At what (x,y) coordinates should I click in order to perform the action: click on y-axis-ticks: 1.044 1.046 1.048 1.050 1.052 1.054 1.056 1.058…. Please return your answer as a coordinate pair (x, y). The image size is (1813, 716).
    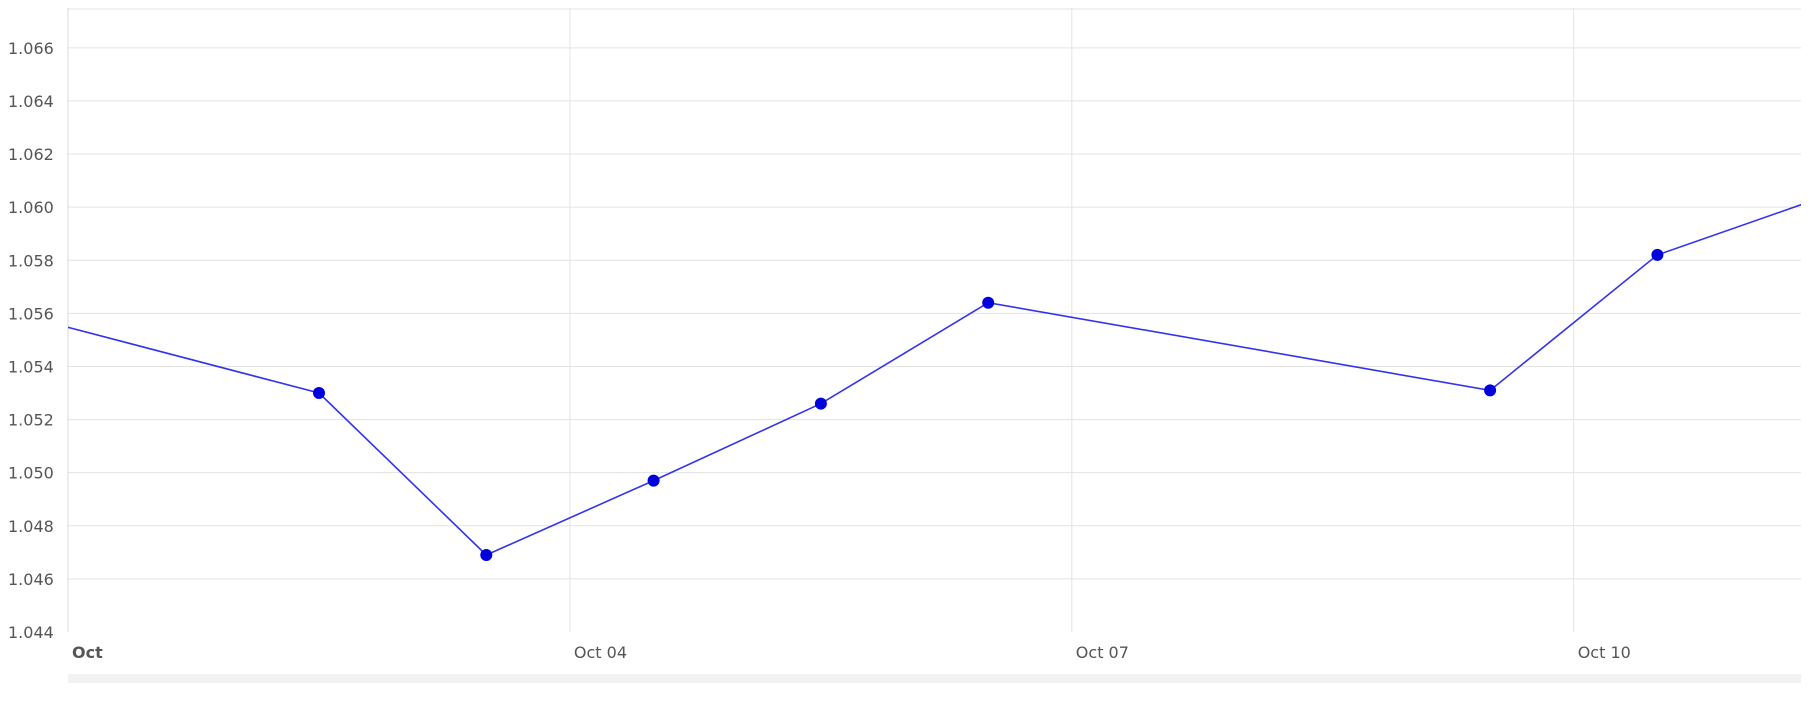
    Looking at the image, I should click on (31, 340).